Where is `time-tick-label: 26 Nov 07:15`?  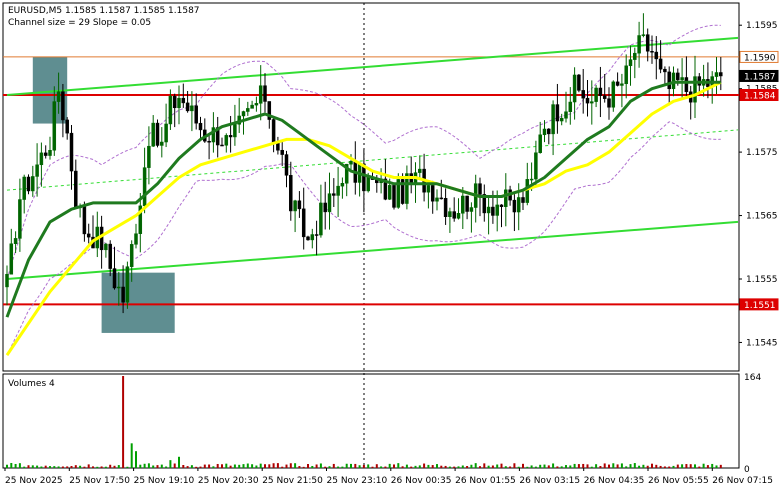
time-tick-label: 26 Nov 07:15 is located at coordinates (742, 481).